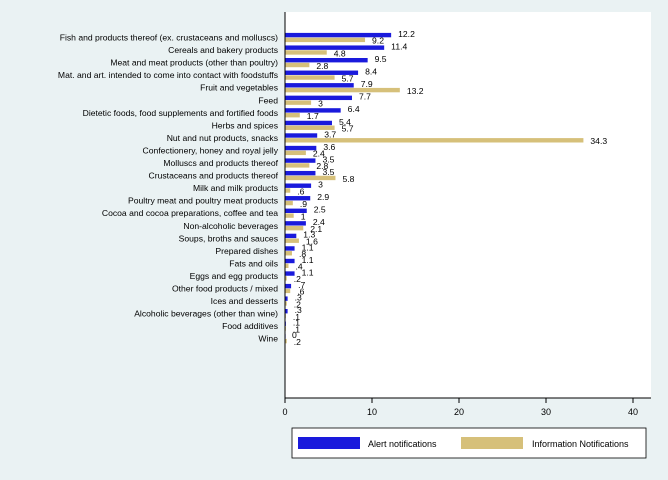 This screenshot has height=480, width=668. Describe the element at coordinates (234, 276) in the screenshot. I see `category-label: Eggs and egg products` at that location.